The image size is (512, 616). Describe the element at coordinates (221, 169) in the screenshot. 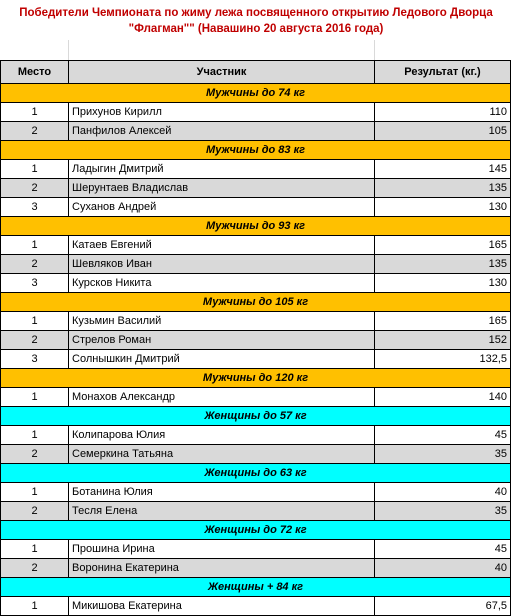

I see `participant-cell: Ладыгин Дмитрий` at that location.